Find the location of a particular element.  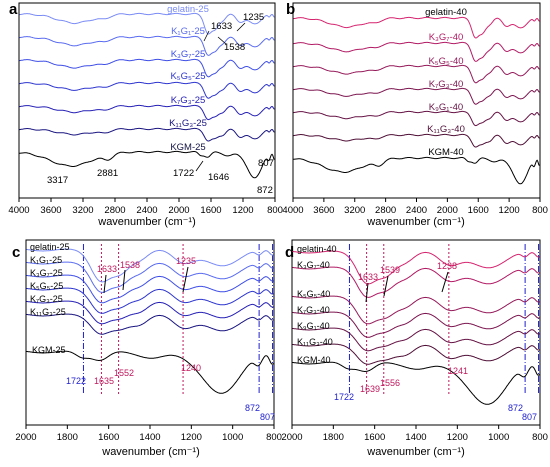

panel-c-series-label-4: K₇G₃-25 is located at coordinates (46, 299).